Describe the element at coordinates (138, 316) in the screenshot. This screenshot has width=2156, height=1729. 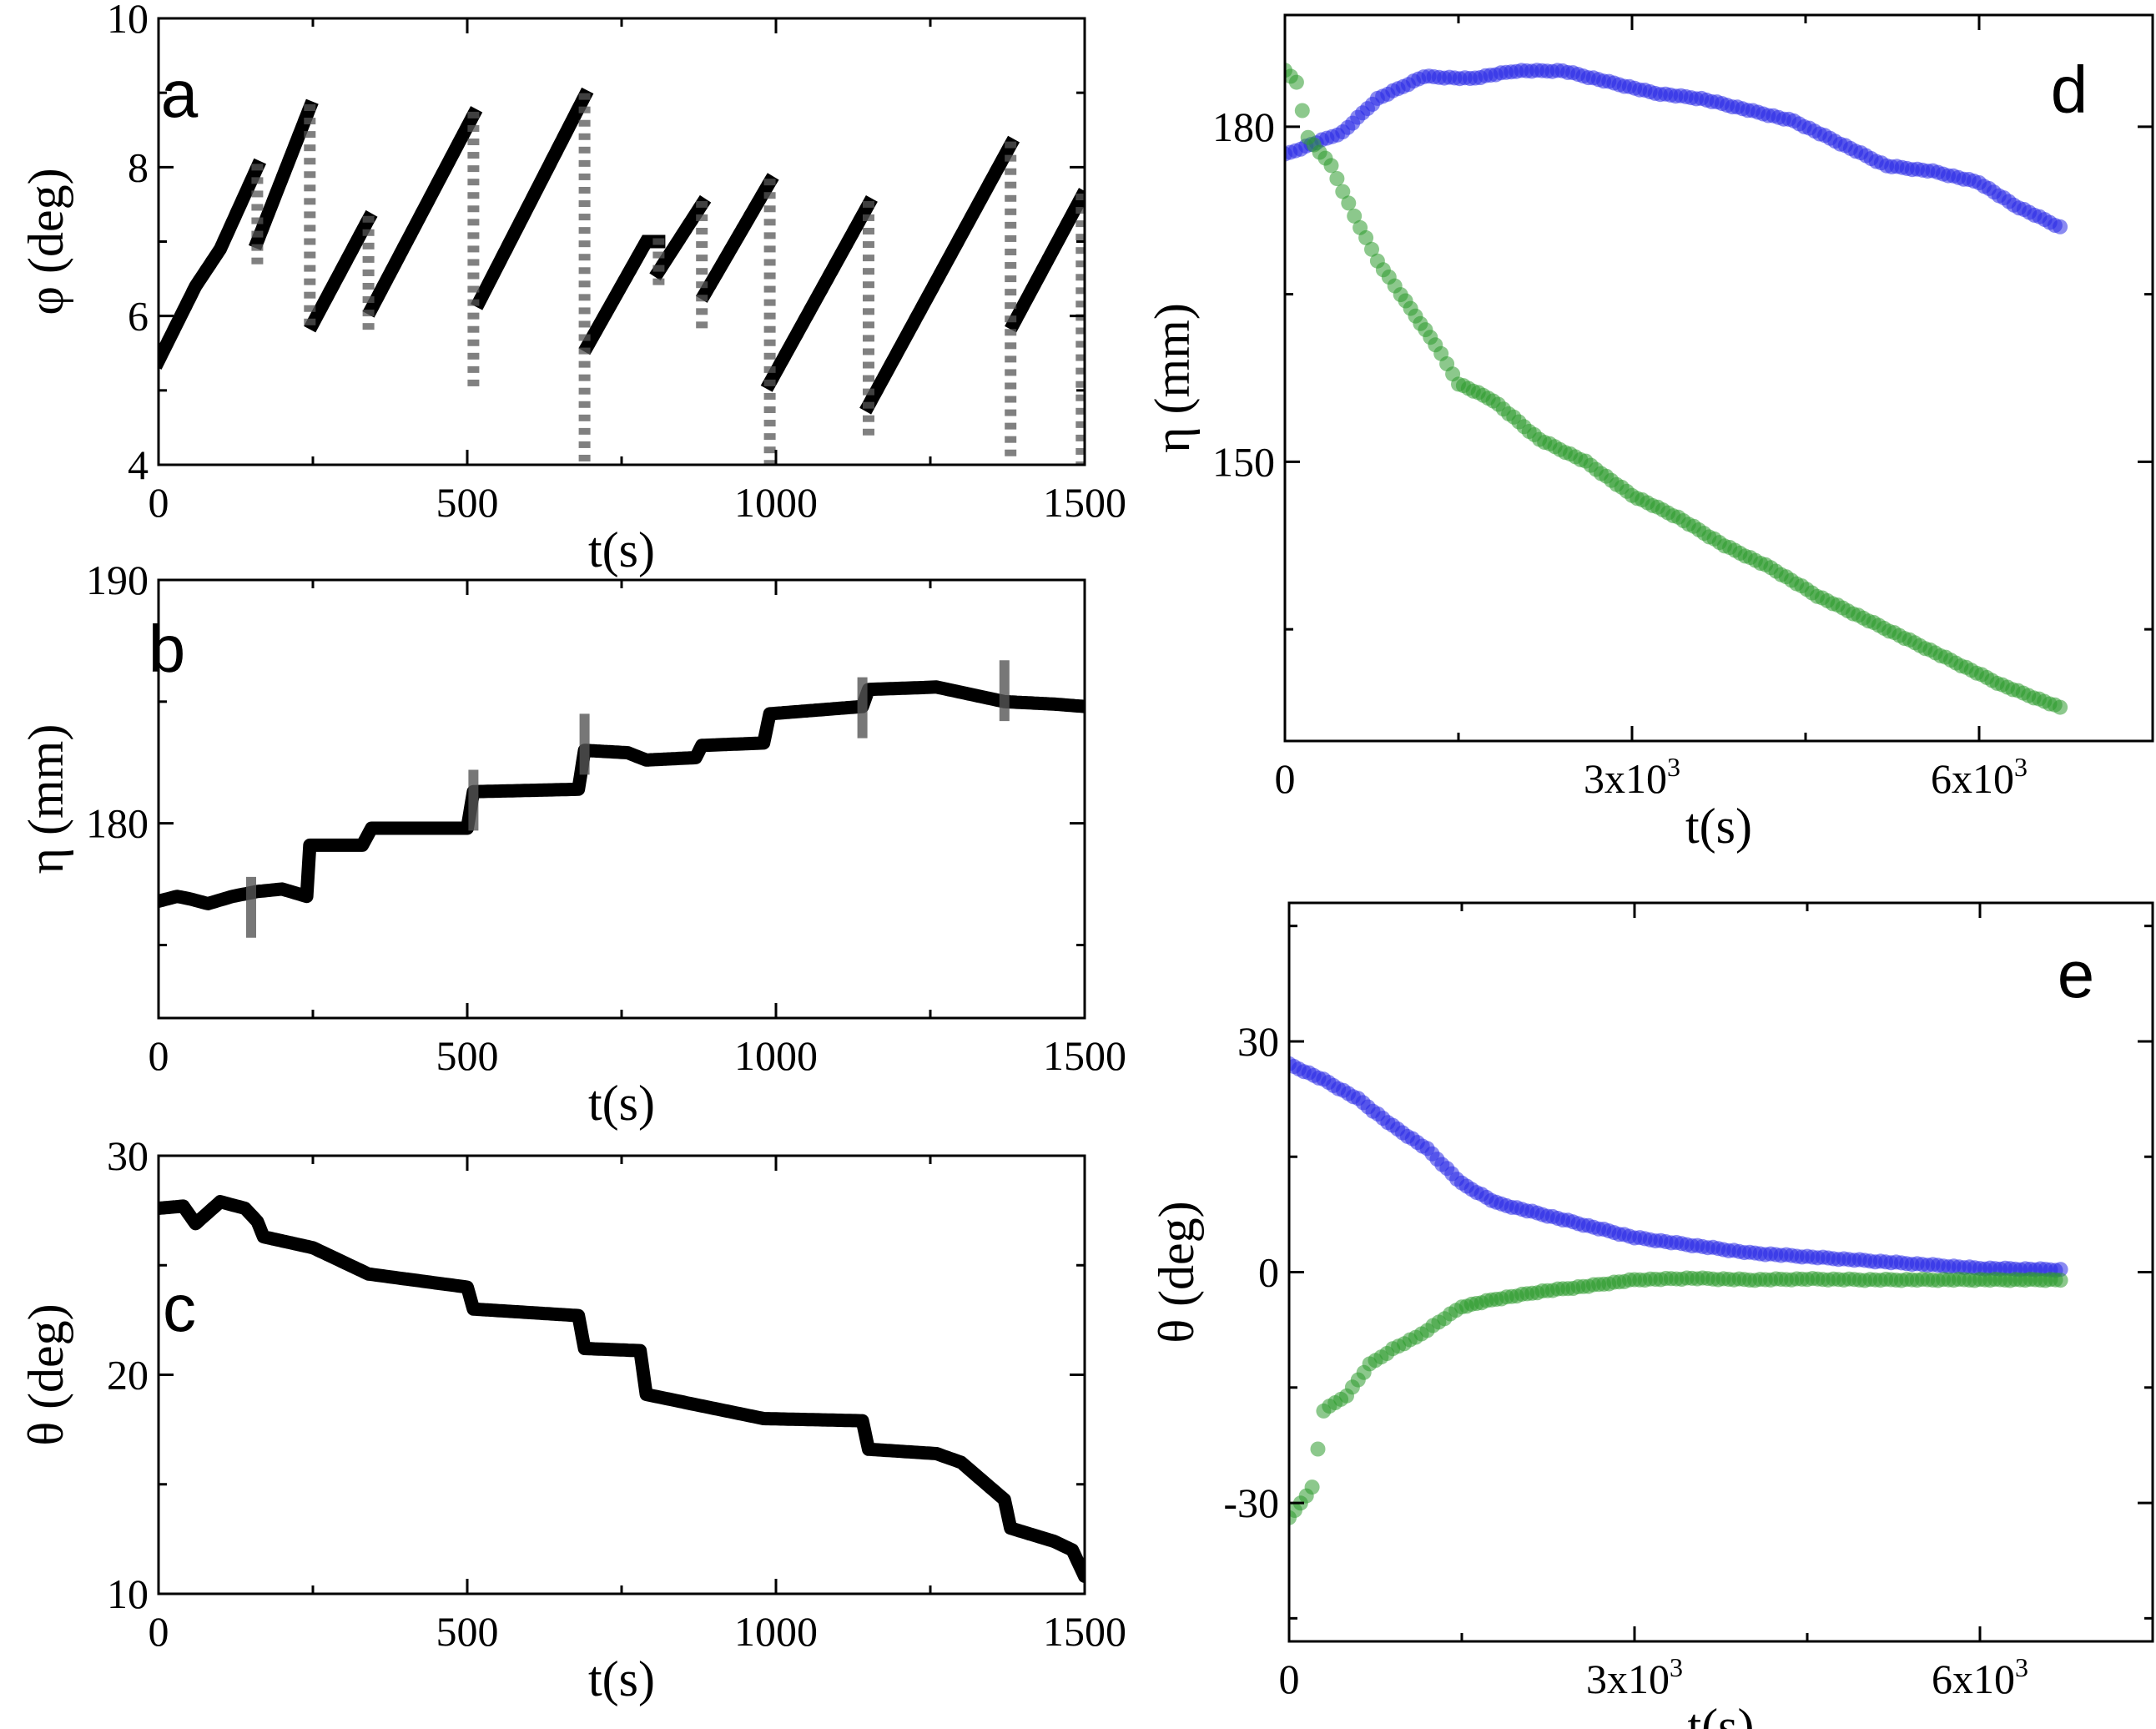
I see `y-tick-label: 6` at that location.